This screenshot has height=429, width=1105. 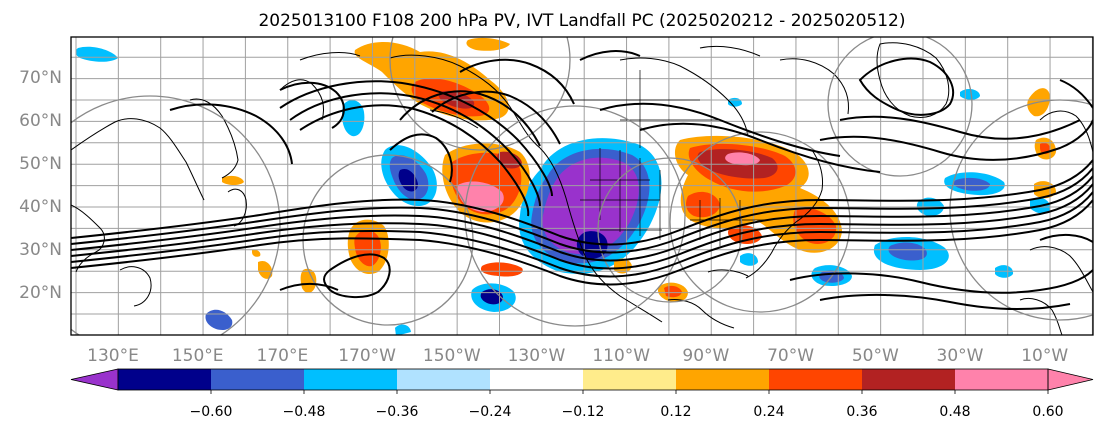 I want to click on colorbar-tick-label: −0.60, so click(x=211, y=412).